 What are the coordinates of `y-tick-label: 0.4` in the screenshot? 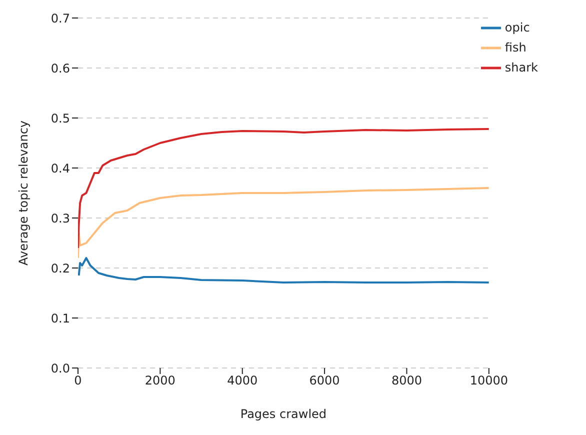 It's located at (60, 168).